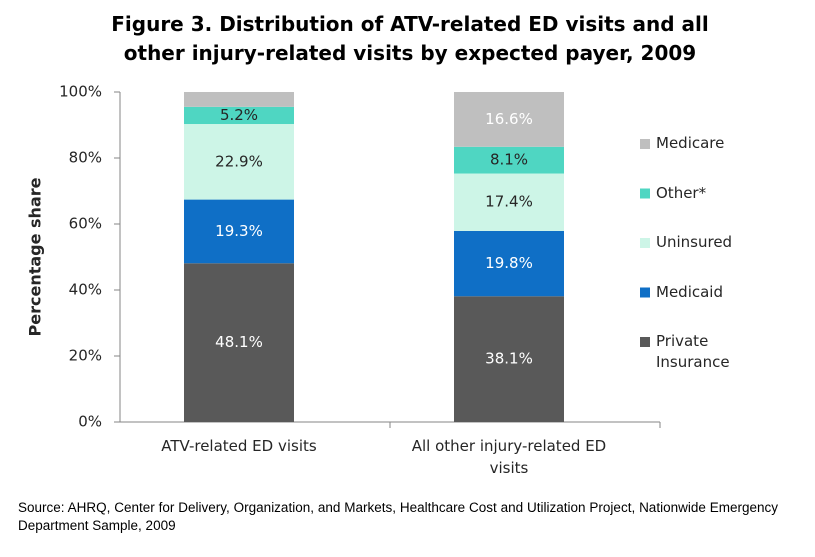  What do you see at coordinates (90, 422) in the screenshot?
I see `y-tick-label: 0%` at bounding box center [90, 422].